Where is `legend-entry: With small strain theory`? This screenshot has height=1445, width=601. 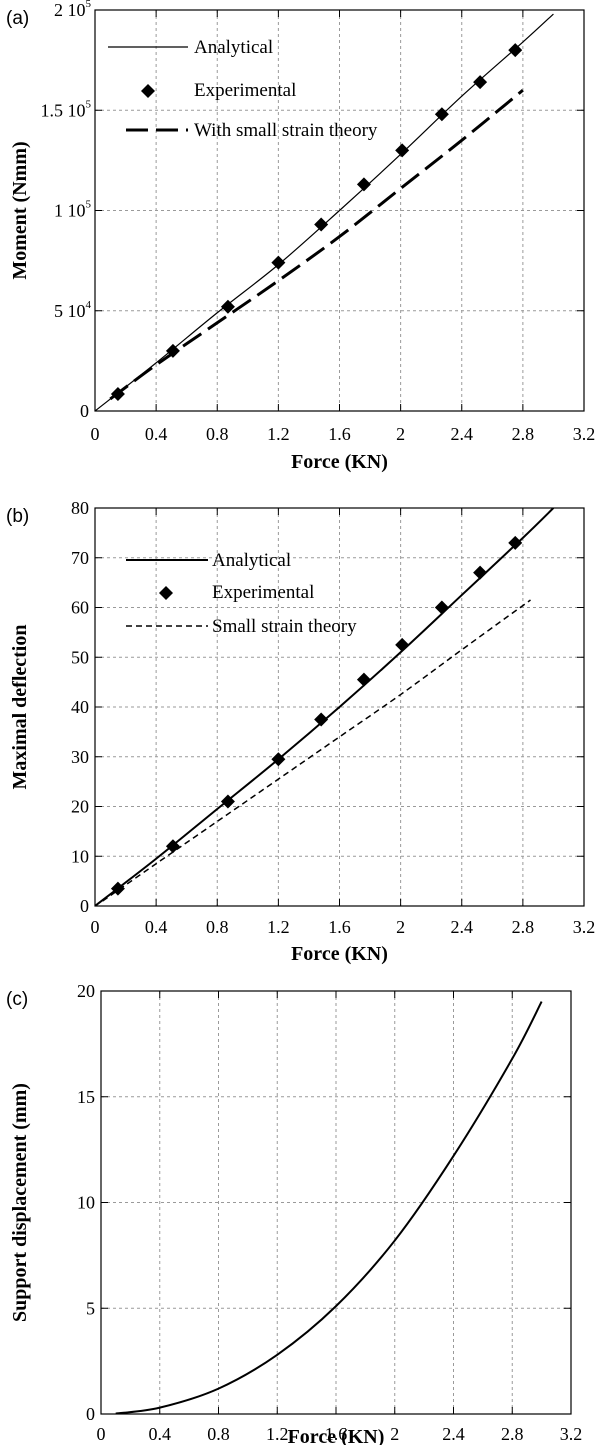 legend-entry: With small strain theory is located at coordinates (252, 130).